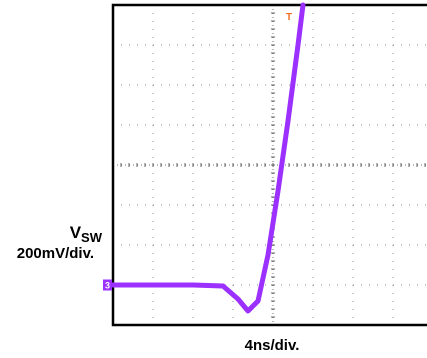  I want to click on y-label: VSW, so click(86, 234).